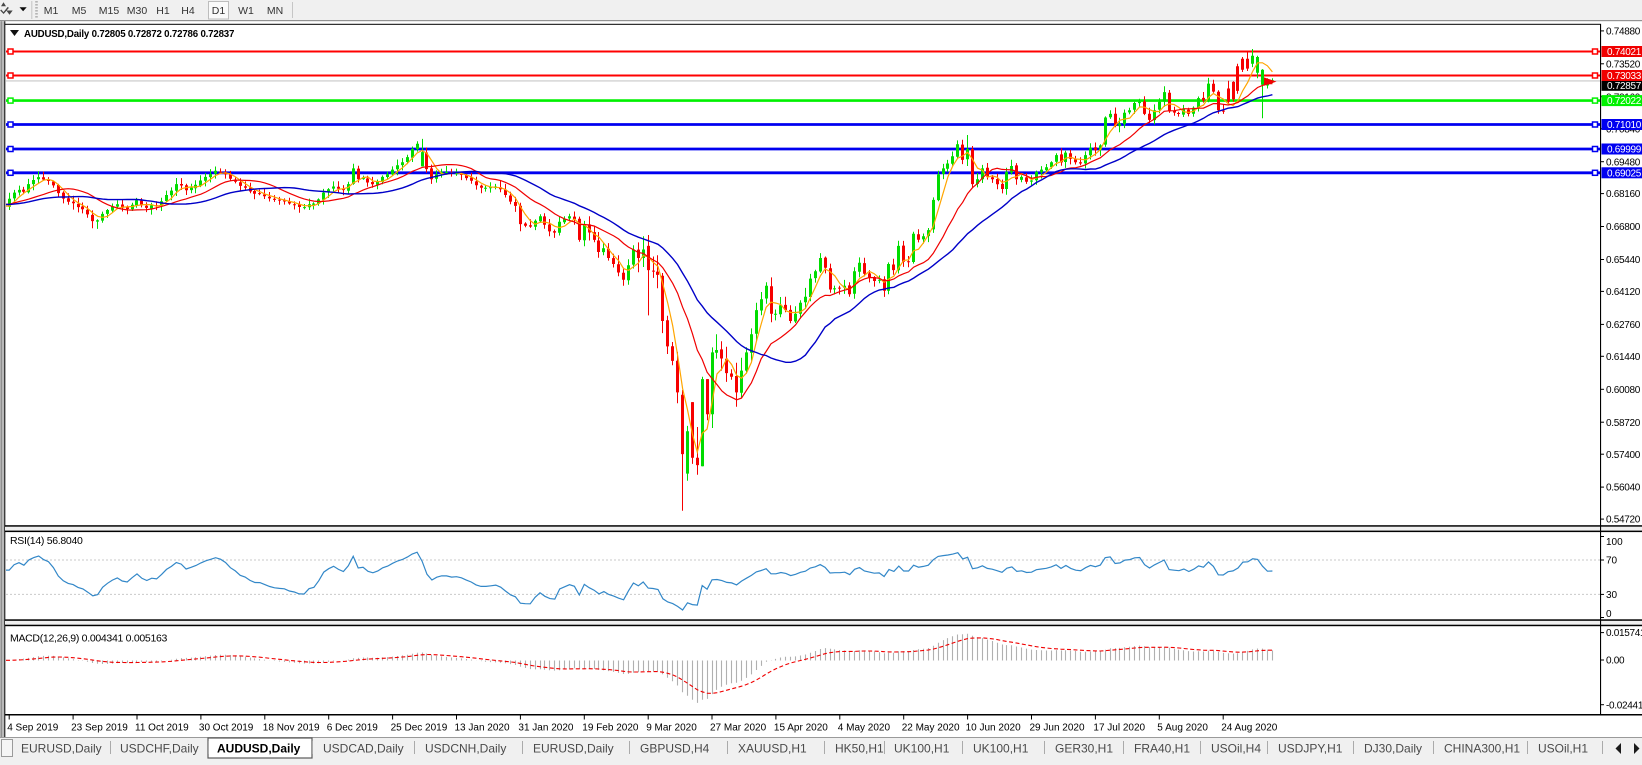 This screenshot has width=1642, height=765. I want to click on svg-text: 0.69025, so click(1624, 173).